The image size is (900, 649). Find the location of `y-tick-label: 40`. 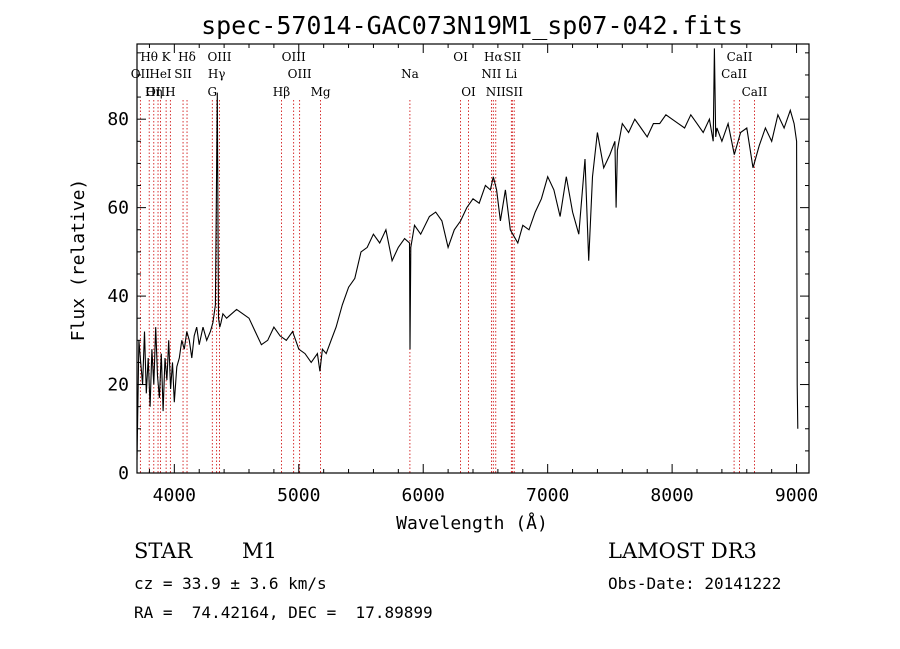

y-tick-label: 40 is located at coordinates (118, 296).